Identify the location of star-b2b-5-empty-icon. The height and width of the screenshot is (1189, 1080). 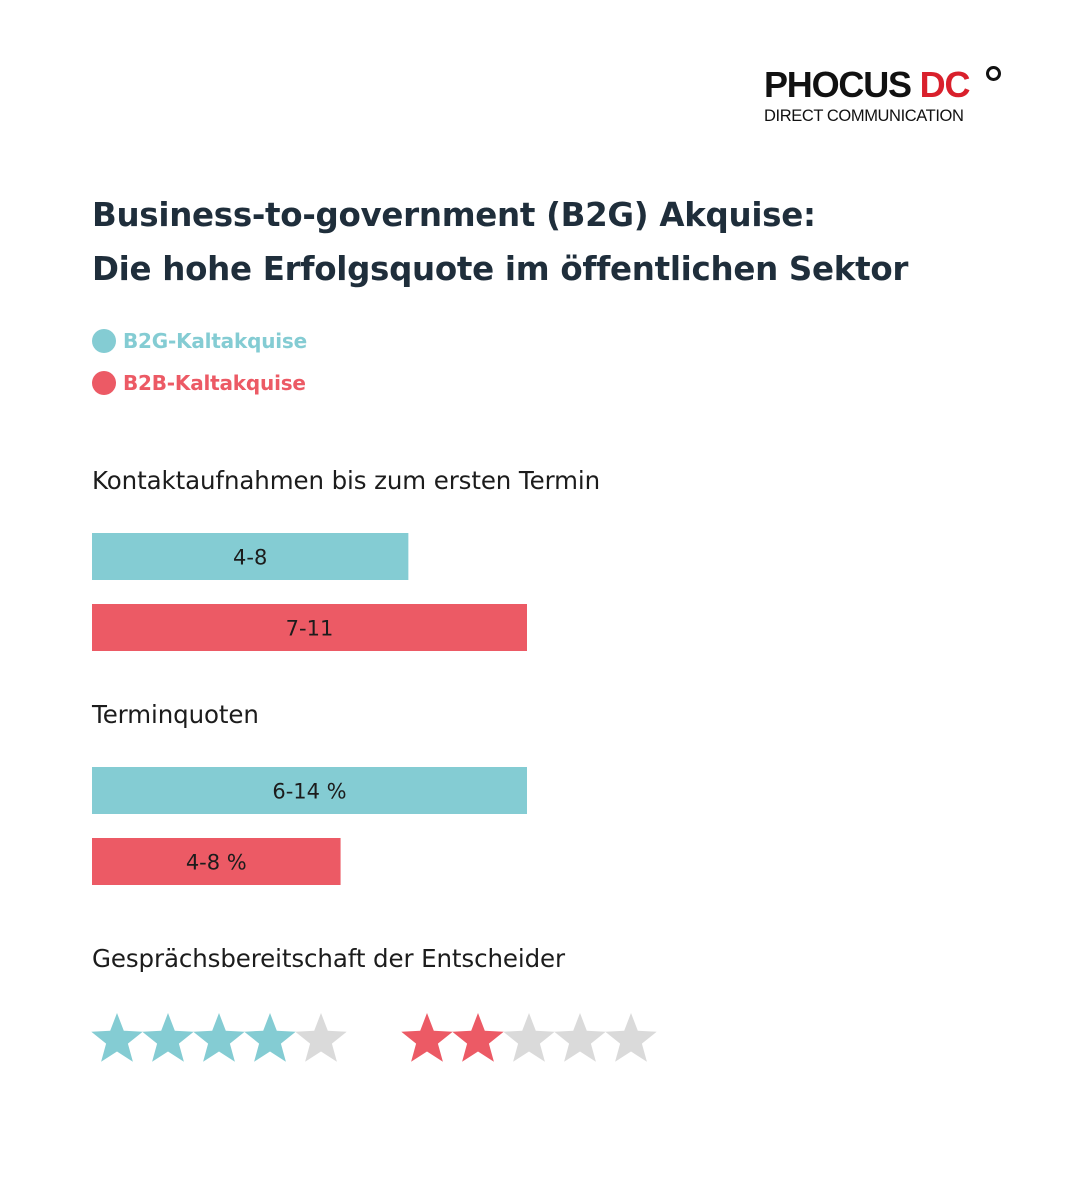
(631, 1037).